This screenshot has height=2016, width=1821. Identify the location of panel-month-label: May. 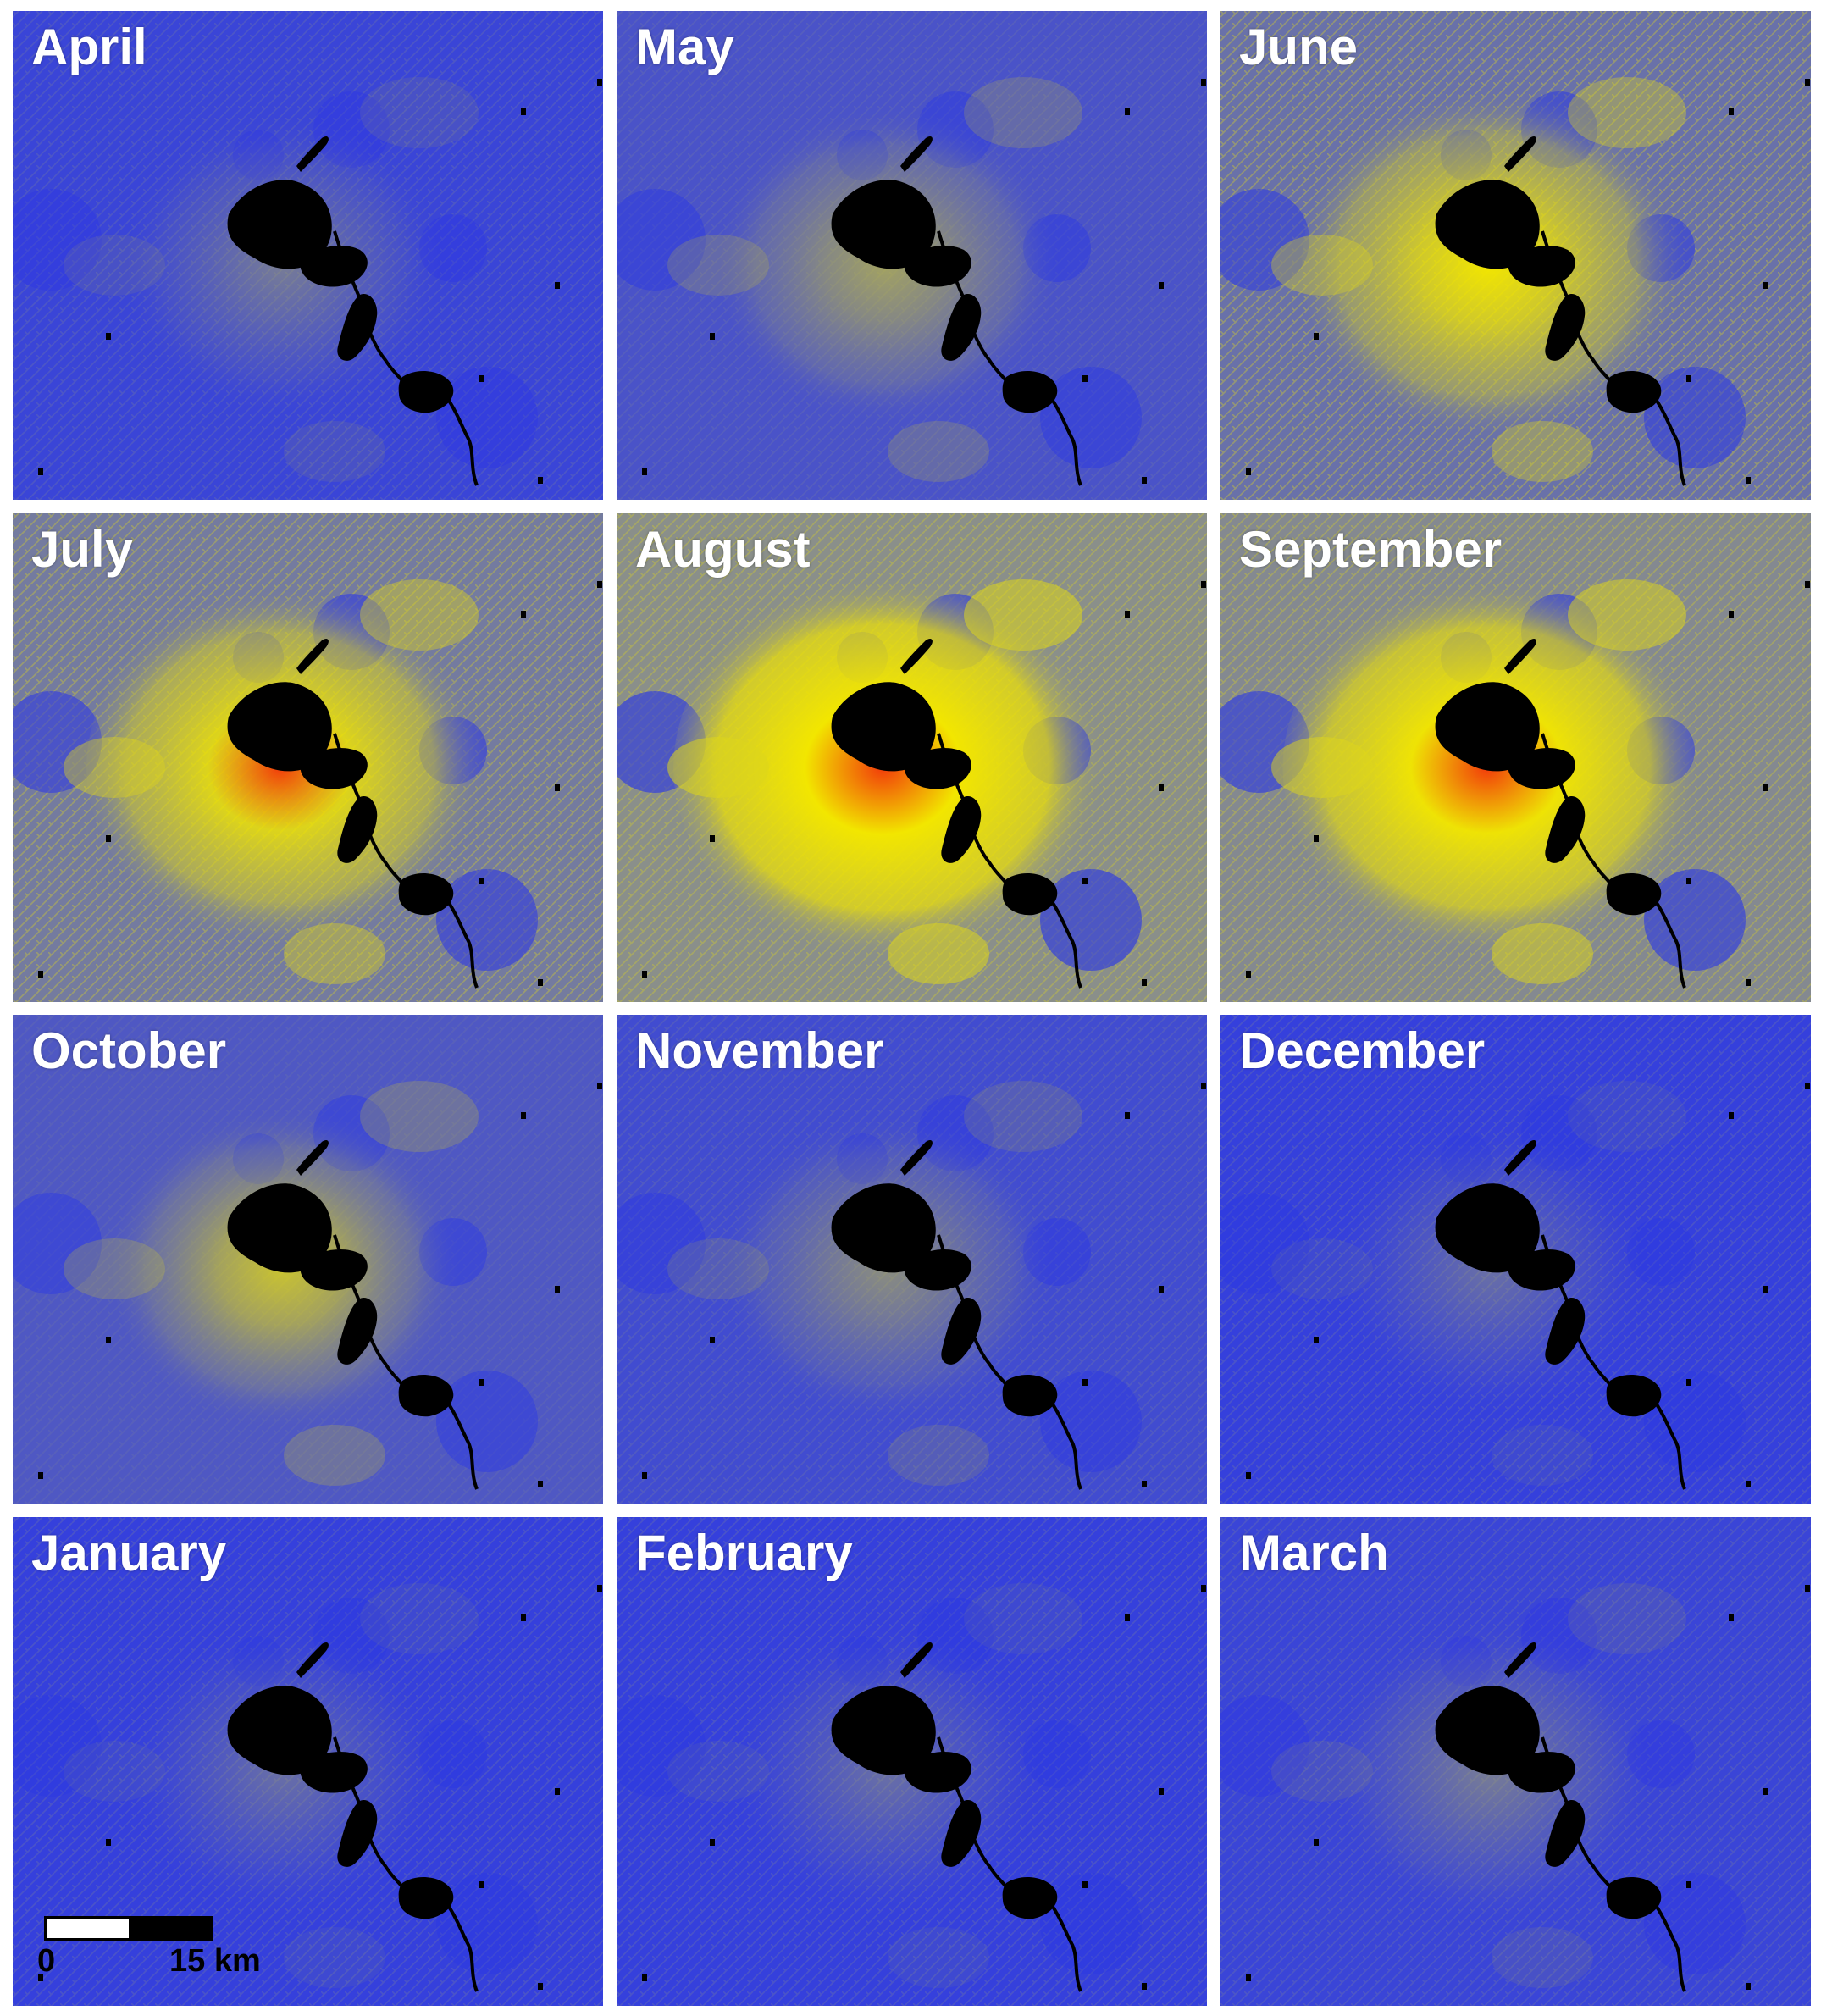
(684, 47).